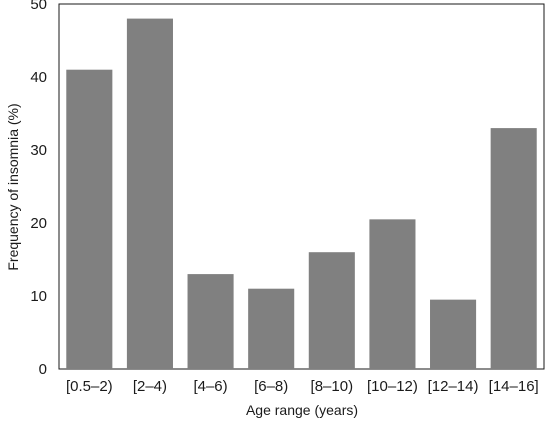 The width and height of the screenshot is (550, 422). Describe the element at coordinates (38, 189) in the screenshot. I see `y-tick-labels: 0 10 20 30 40 50` at that location.